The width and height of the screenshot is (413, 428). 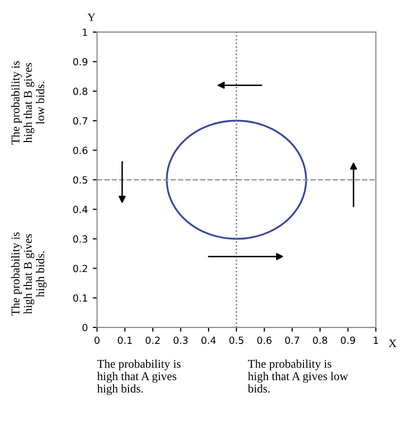 I want to click on x-tick-label: 0, so click(x=97, y=340).